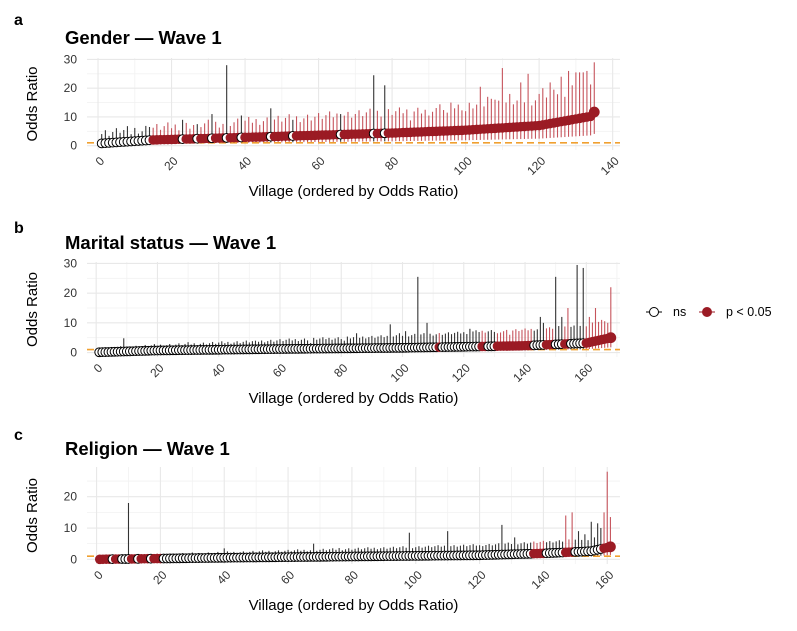  I want to click on legend: ns p < 0.05, so click(709, 312).